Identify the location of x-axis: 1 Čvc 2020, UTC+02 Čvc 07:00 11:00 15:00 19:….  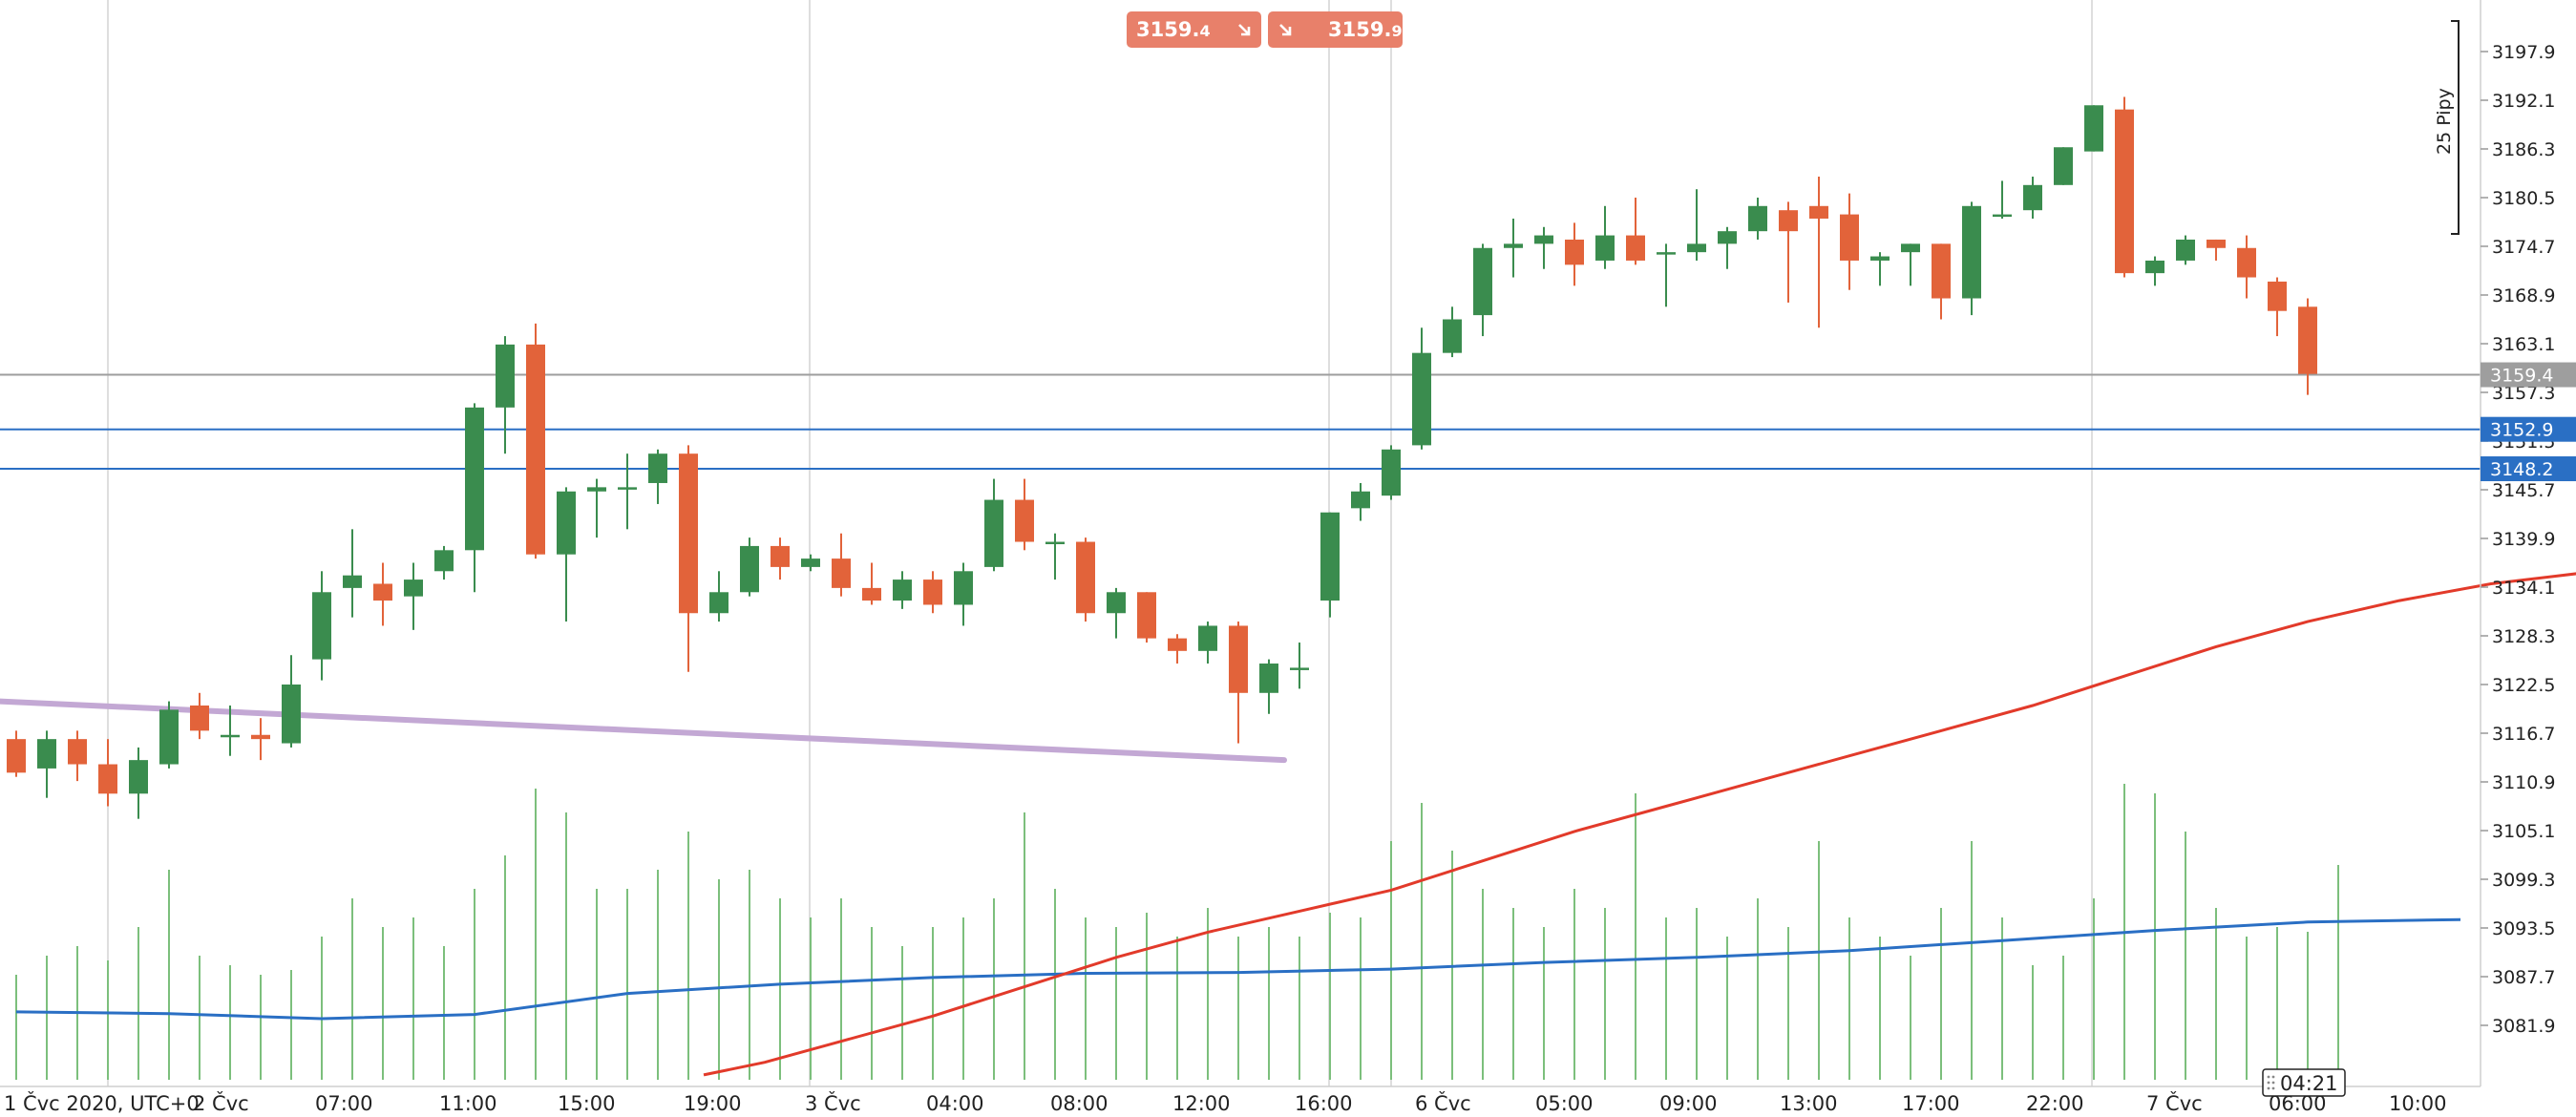
(1225, 1103).